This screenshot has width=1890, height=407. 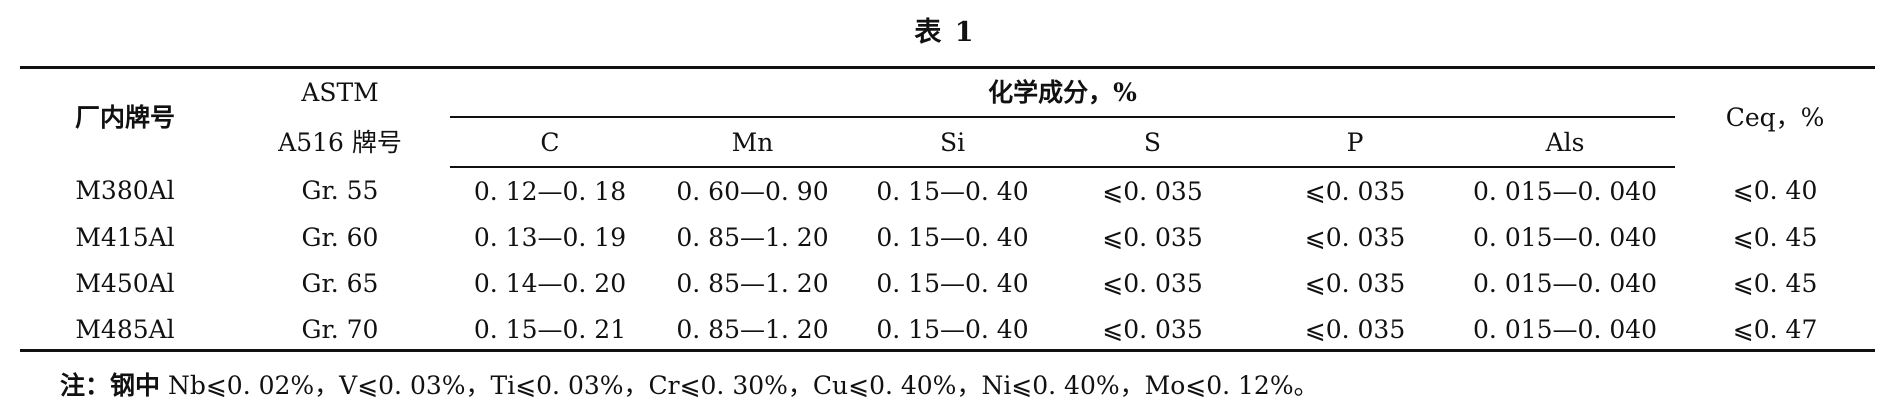 I want to click on header-chem-si: Si, so click(x=952, y=142).